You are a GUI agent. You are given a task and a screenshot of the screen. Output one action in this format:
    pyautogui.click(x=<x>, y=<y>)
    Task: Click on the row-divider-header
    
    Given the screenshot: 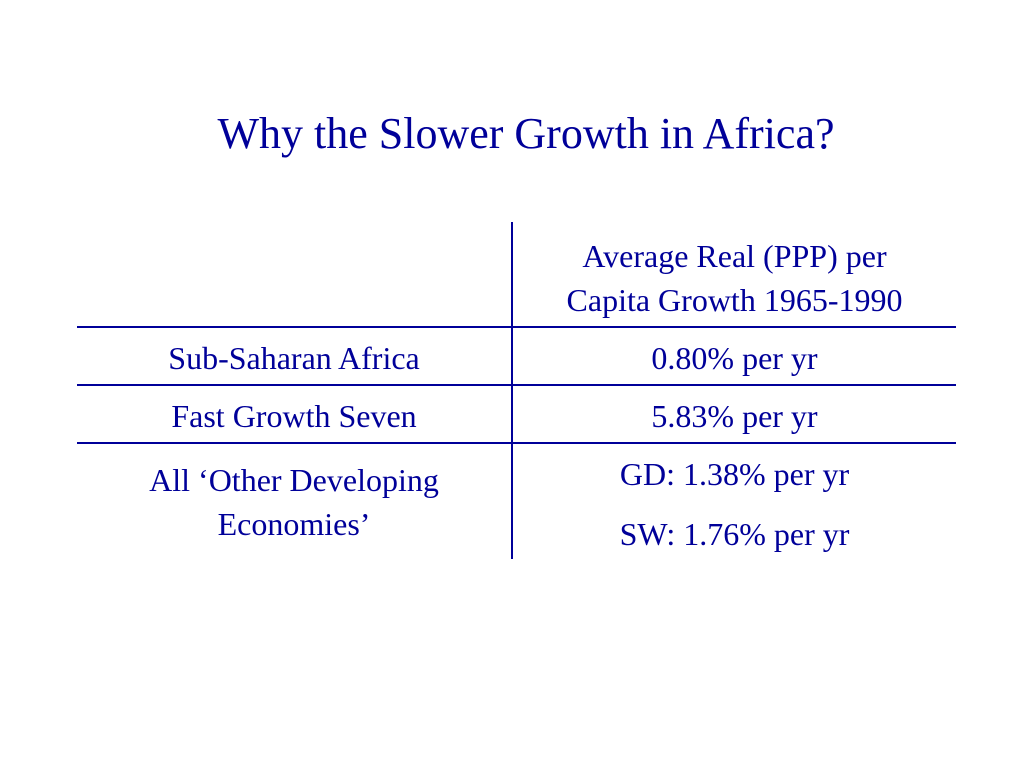 What is the action you would take?
    pyautogui.click(x=516, y=327)
    